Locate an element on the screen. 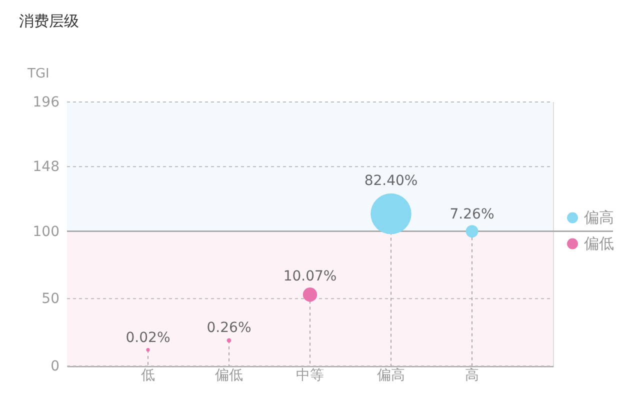 The image size is (638, 399). y-tick-label: 0 is located at coordinates (55, 366).